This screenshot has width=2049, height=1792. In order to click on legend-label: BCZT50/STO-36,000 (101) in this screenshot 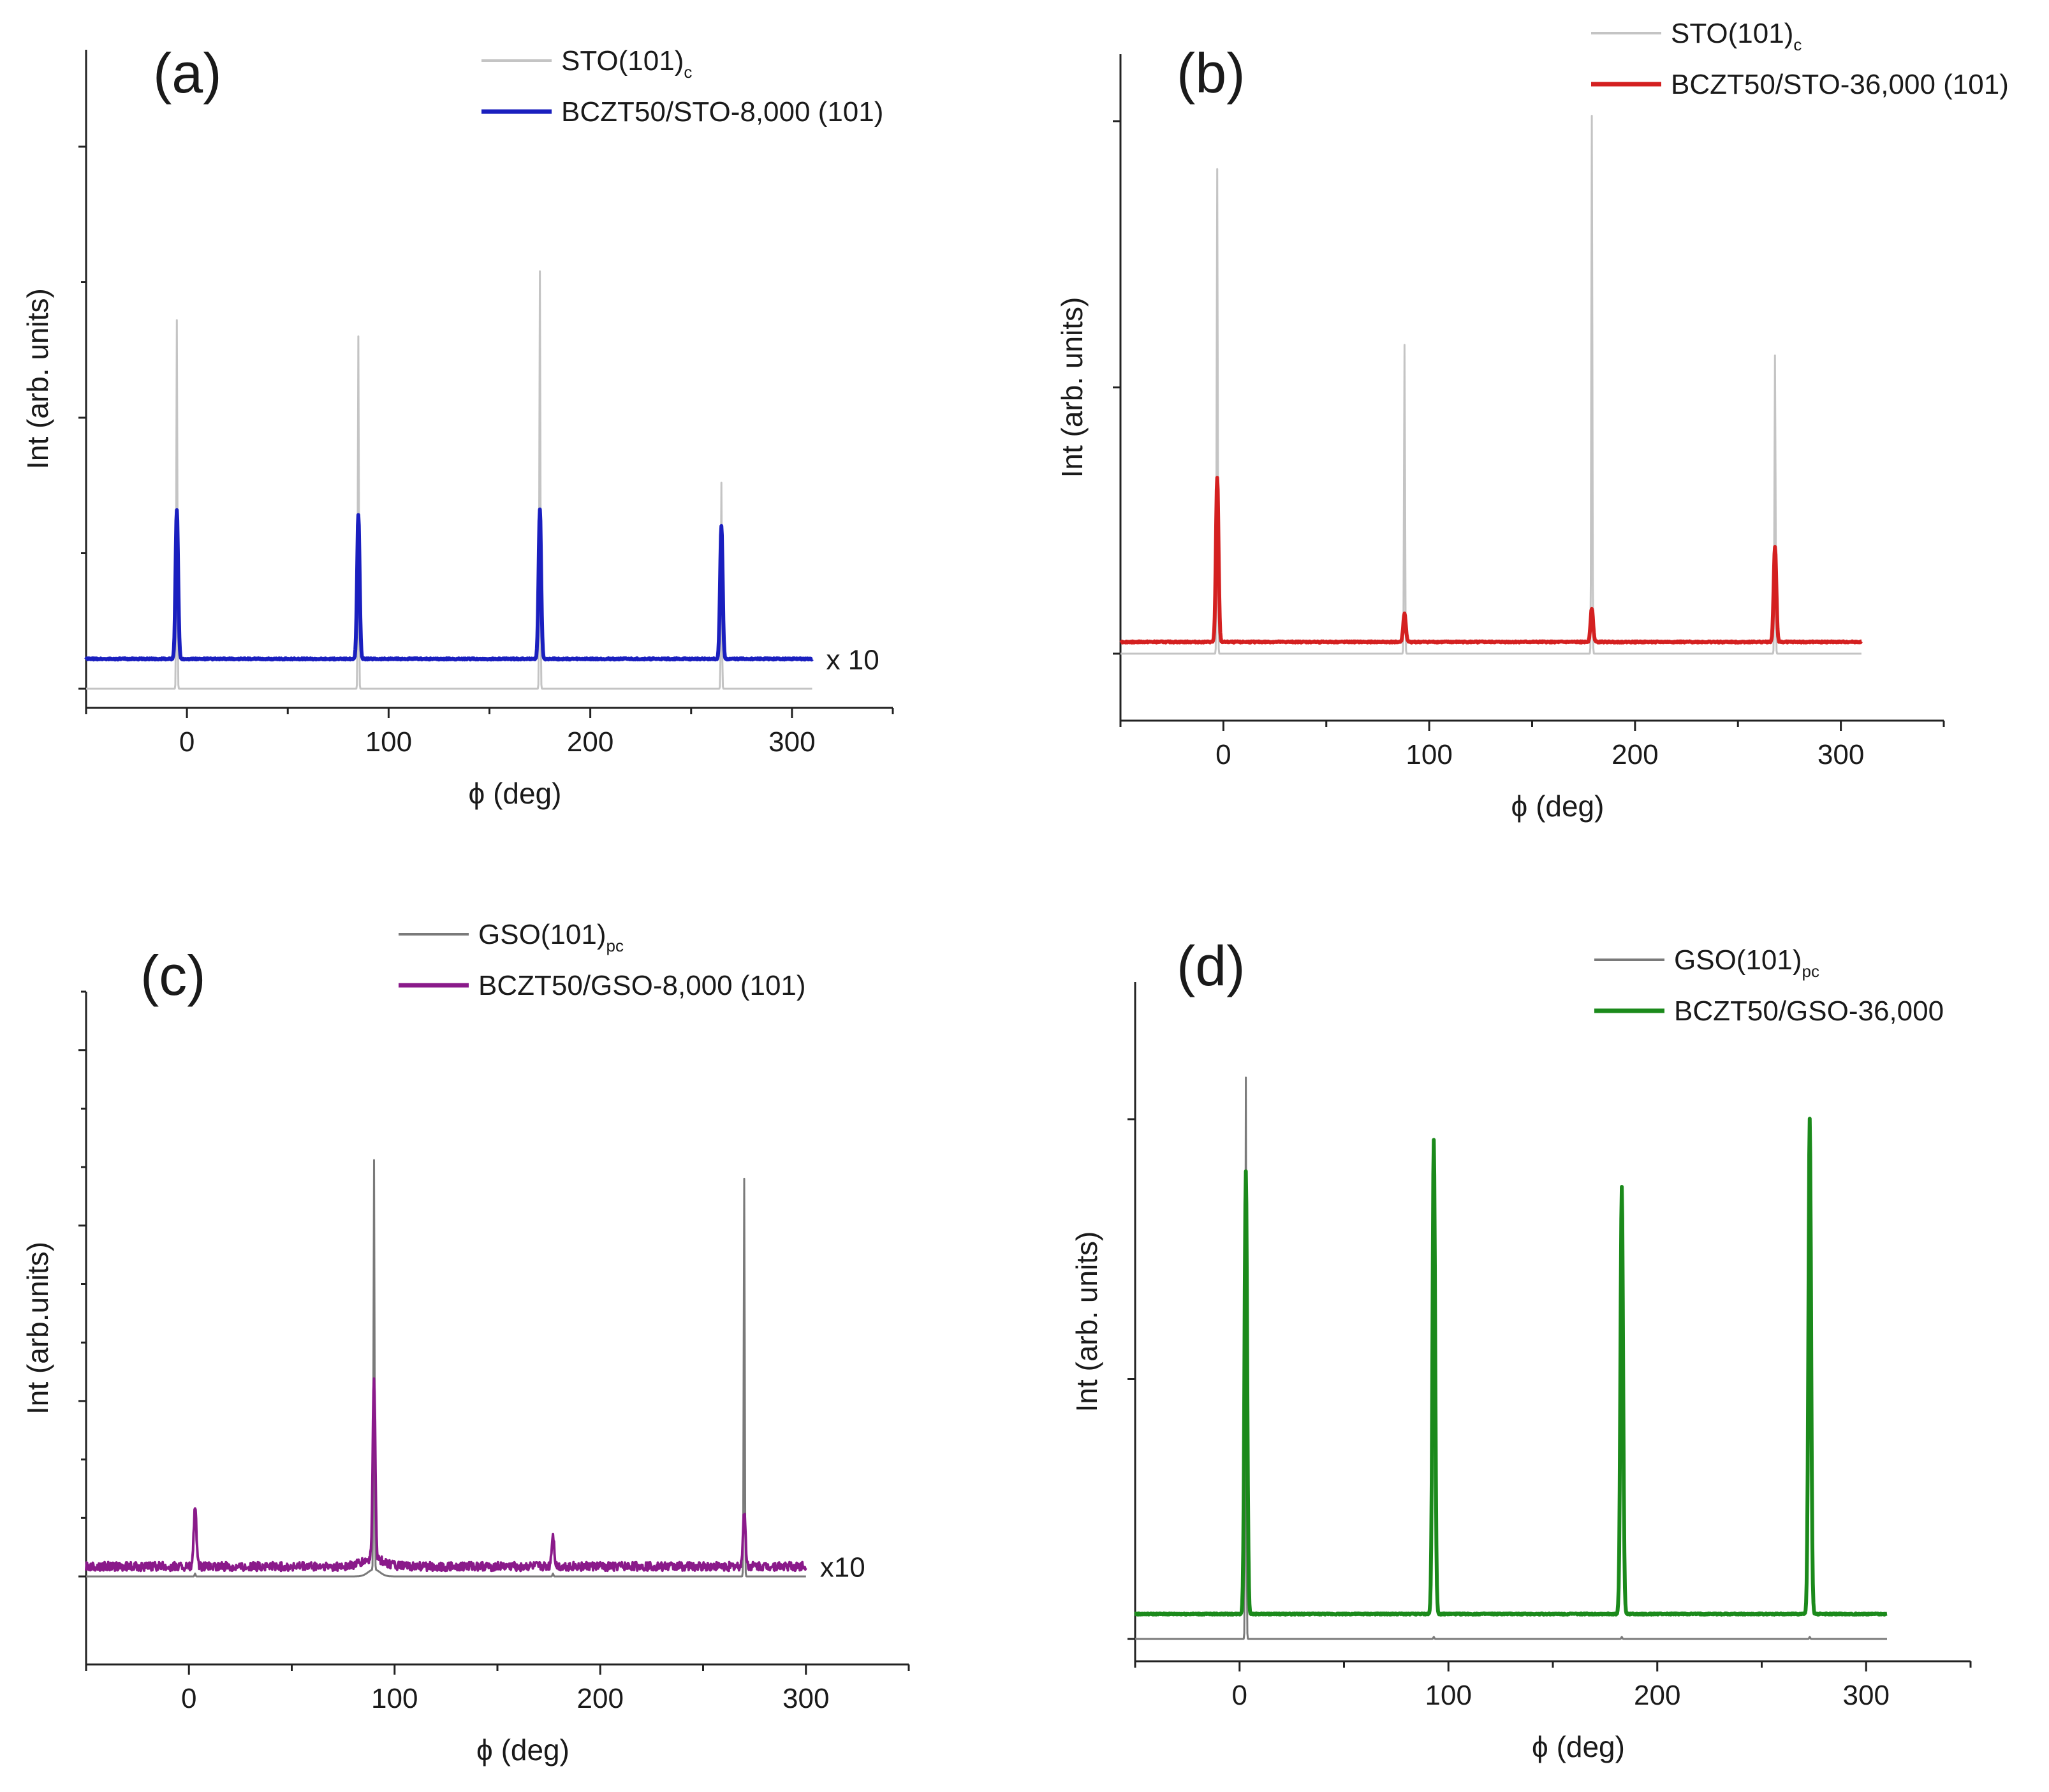, I will do `click(1840, 85)`.